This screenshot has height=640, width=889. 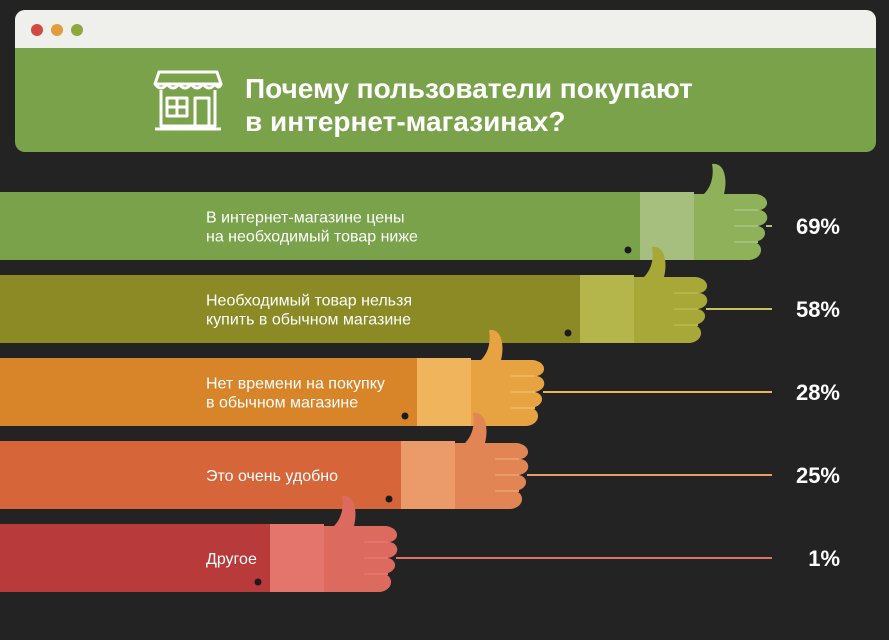 I want to click on category-label-line: Другое, so click(x=231, y=559).